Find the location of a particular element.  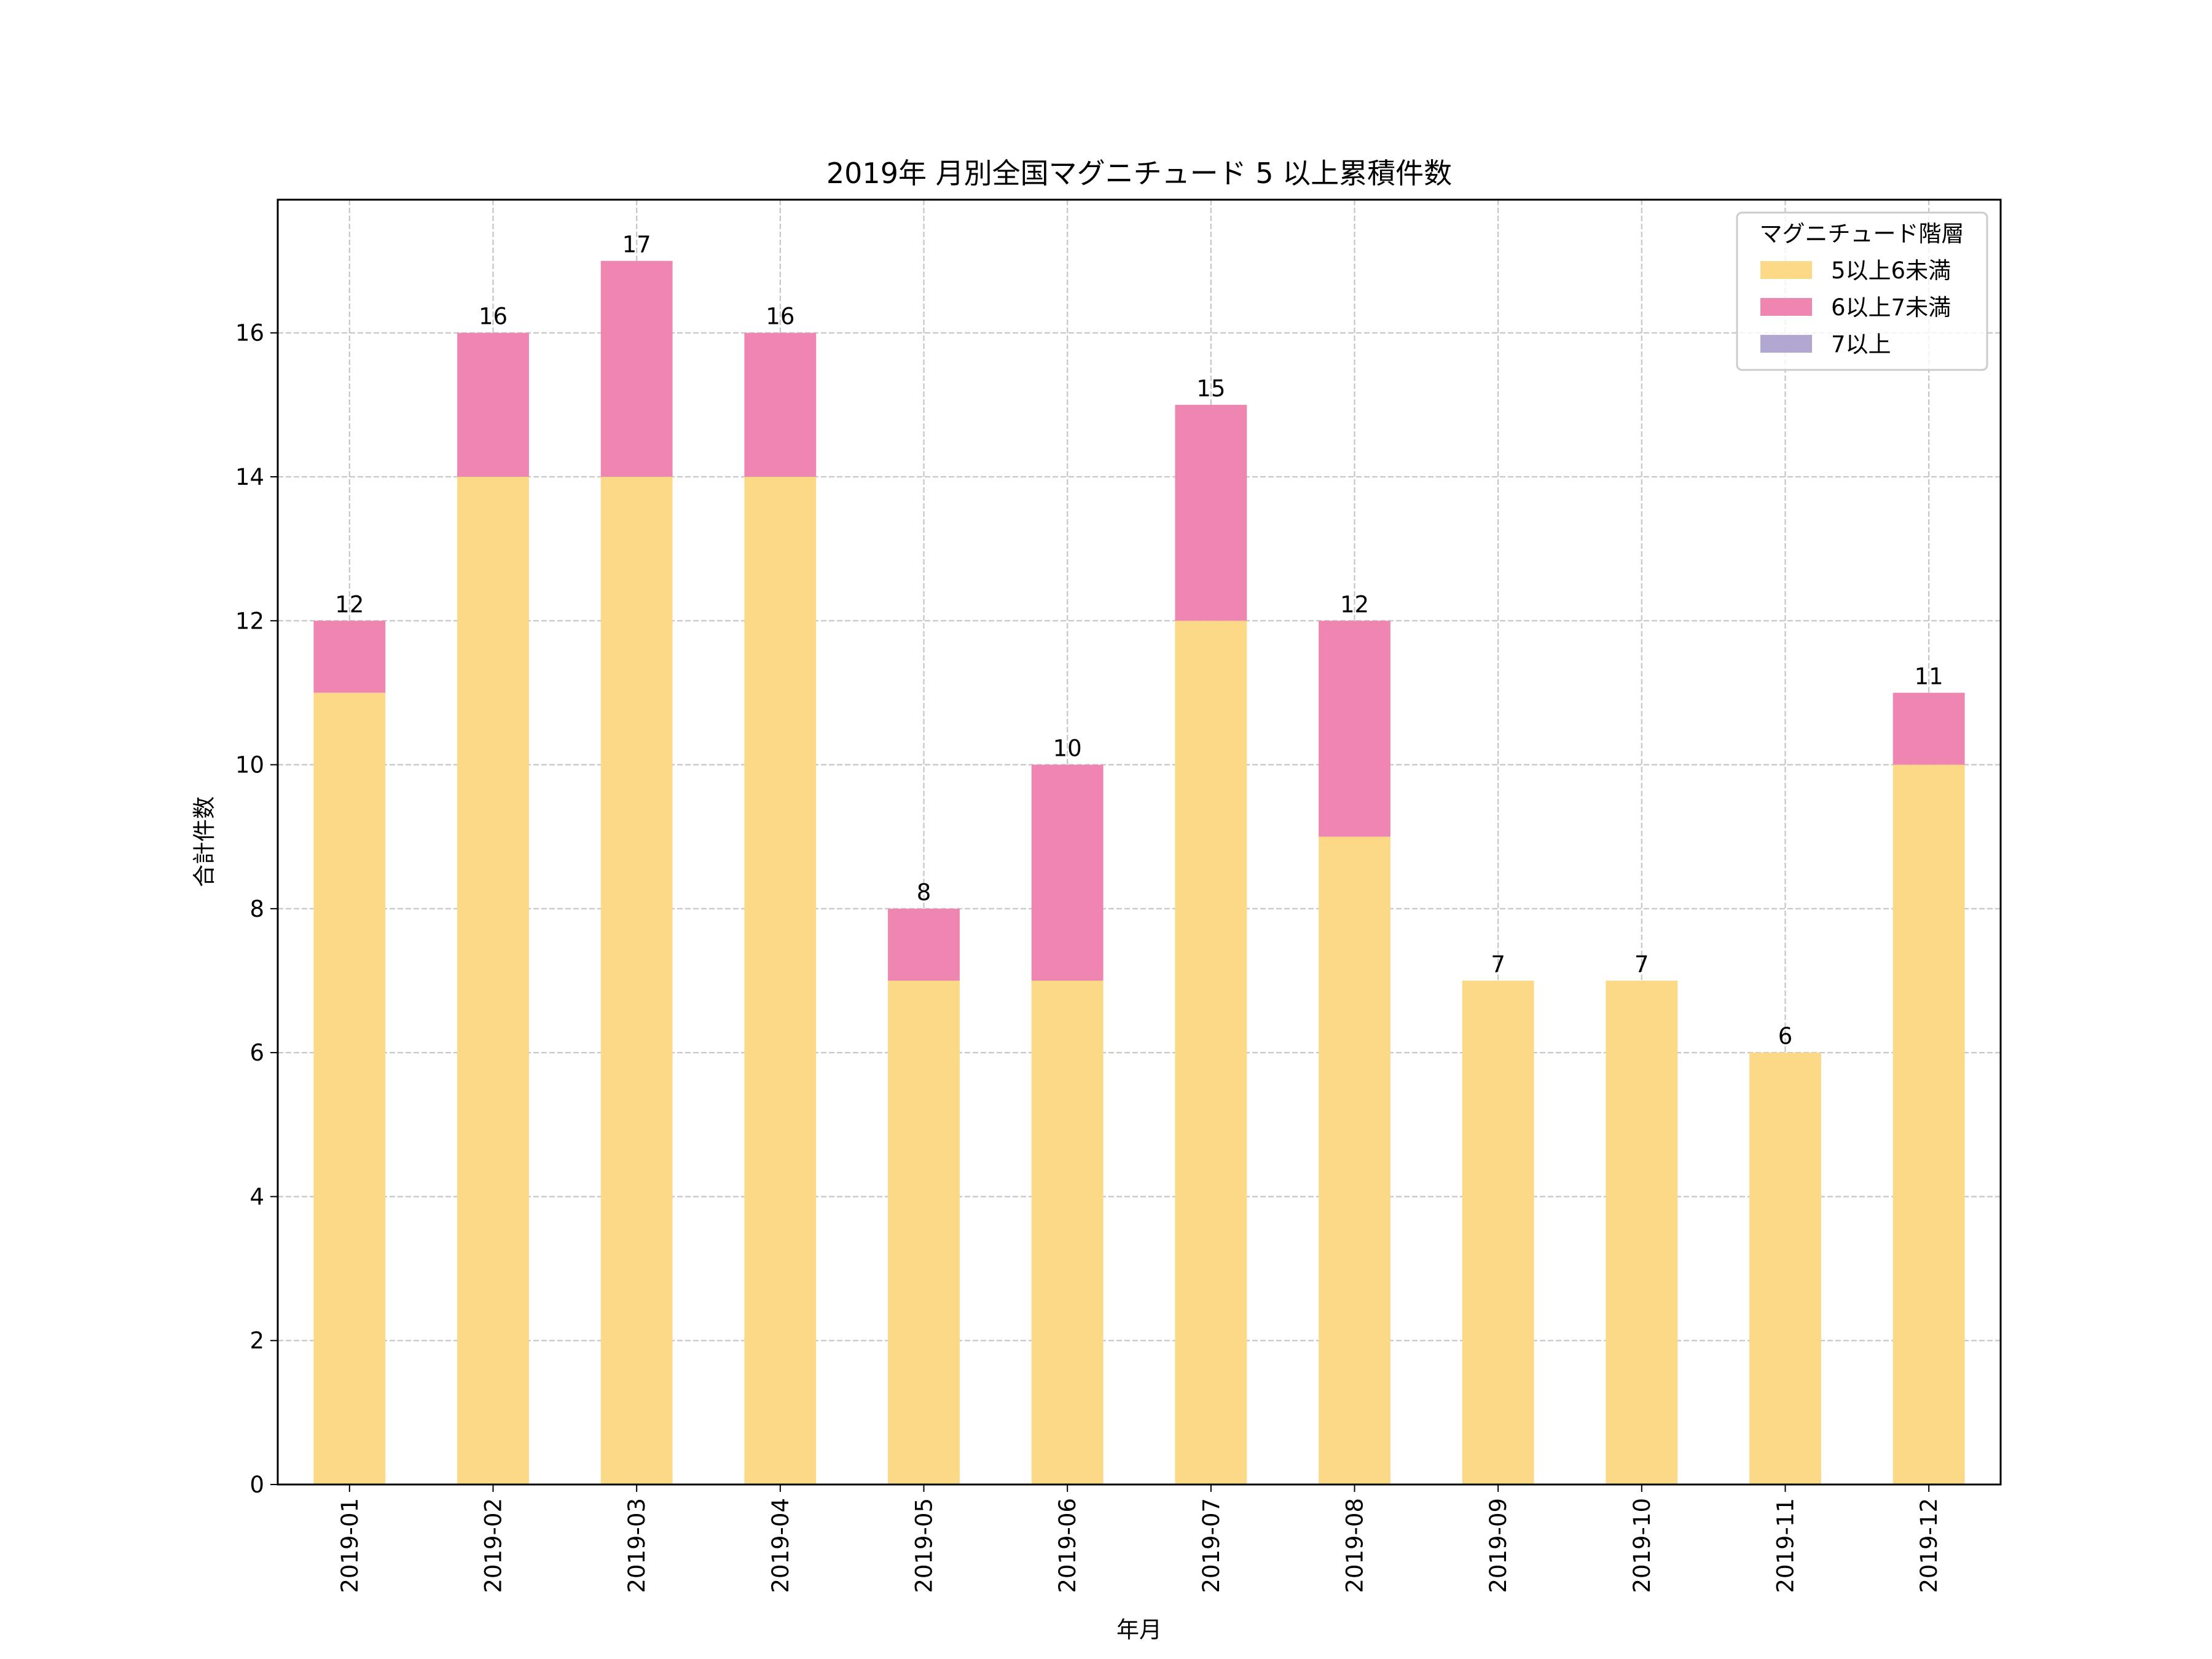

legend-entry: 5以上6未満 is located at coordinates (1891, 270).